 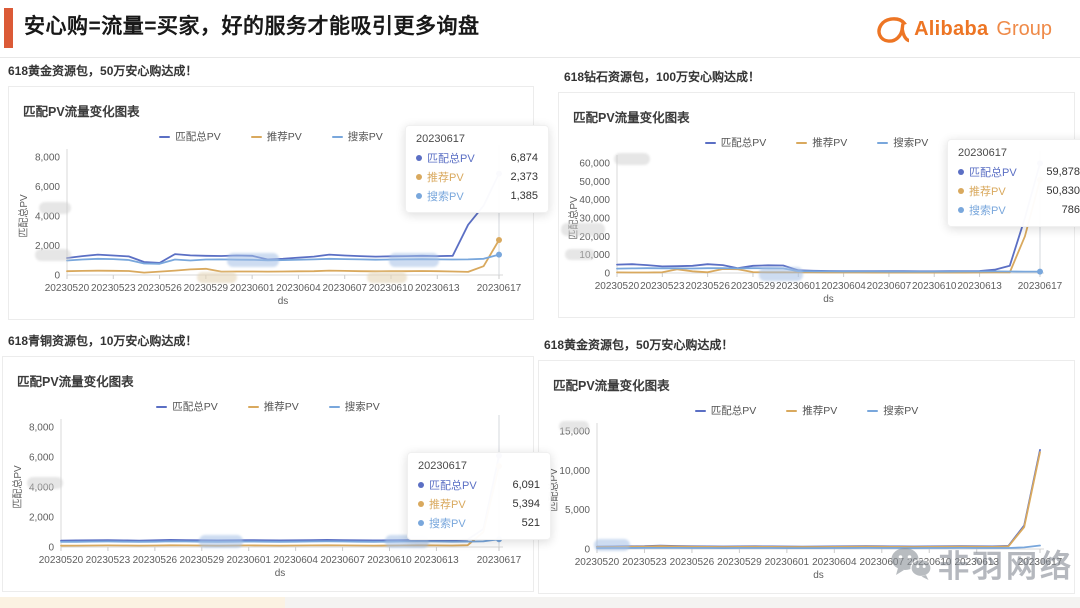 I want to click on header-divider, so click(x=540, y=57).